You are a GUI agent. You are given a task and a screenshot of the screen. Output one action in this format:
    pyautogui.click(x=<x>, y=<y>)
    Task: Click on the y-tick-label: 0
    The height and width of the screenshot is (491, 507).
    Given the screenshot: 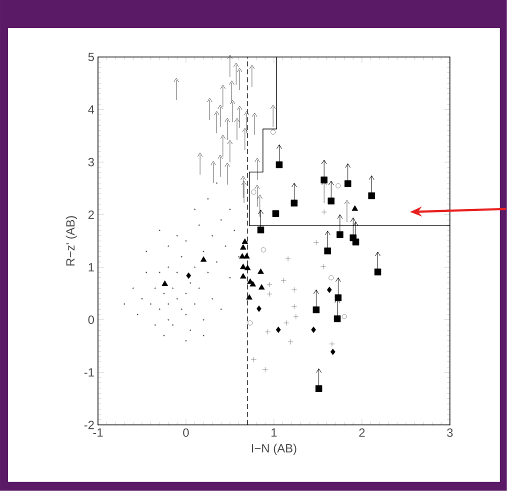 What is the action you would take?
    pyautogui.click(x=91, y=320)
    